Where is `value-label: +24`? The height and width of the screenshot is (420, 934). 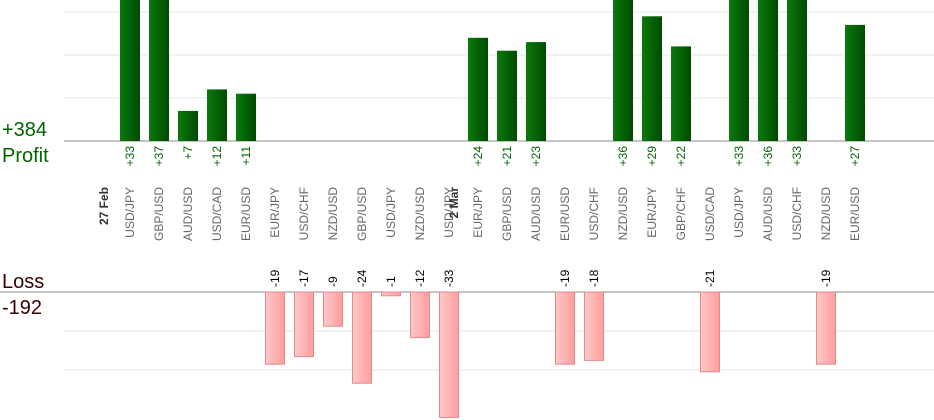 value-label: +24 is located at coordinates (478, 156).